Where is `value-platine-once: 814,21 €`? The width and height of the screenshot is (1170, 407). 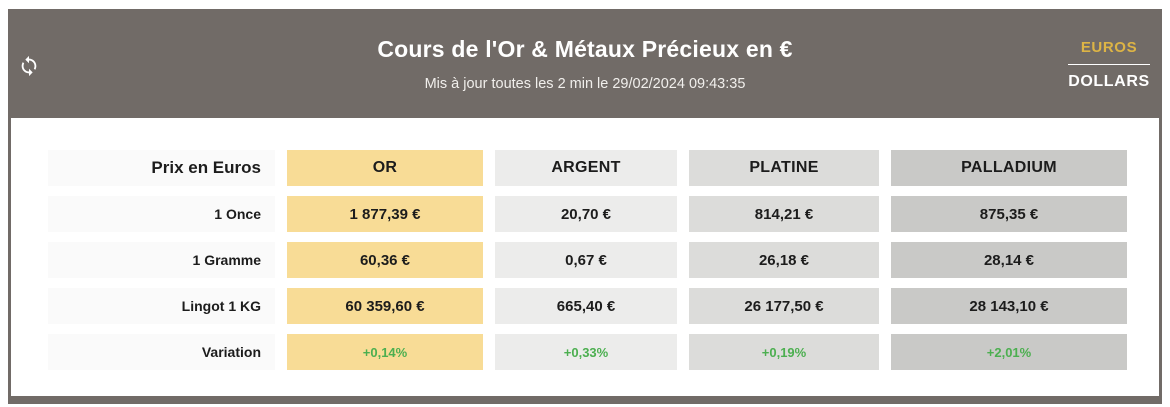 value-platine-once: 814,21 € is located at coordinates (784, 214).